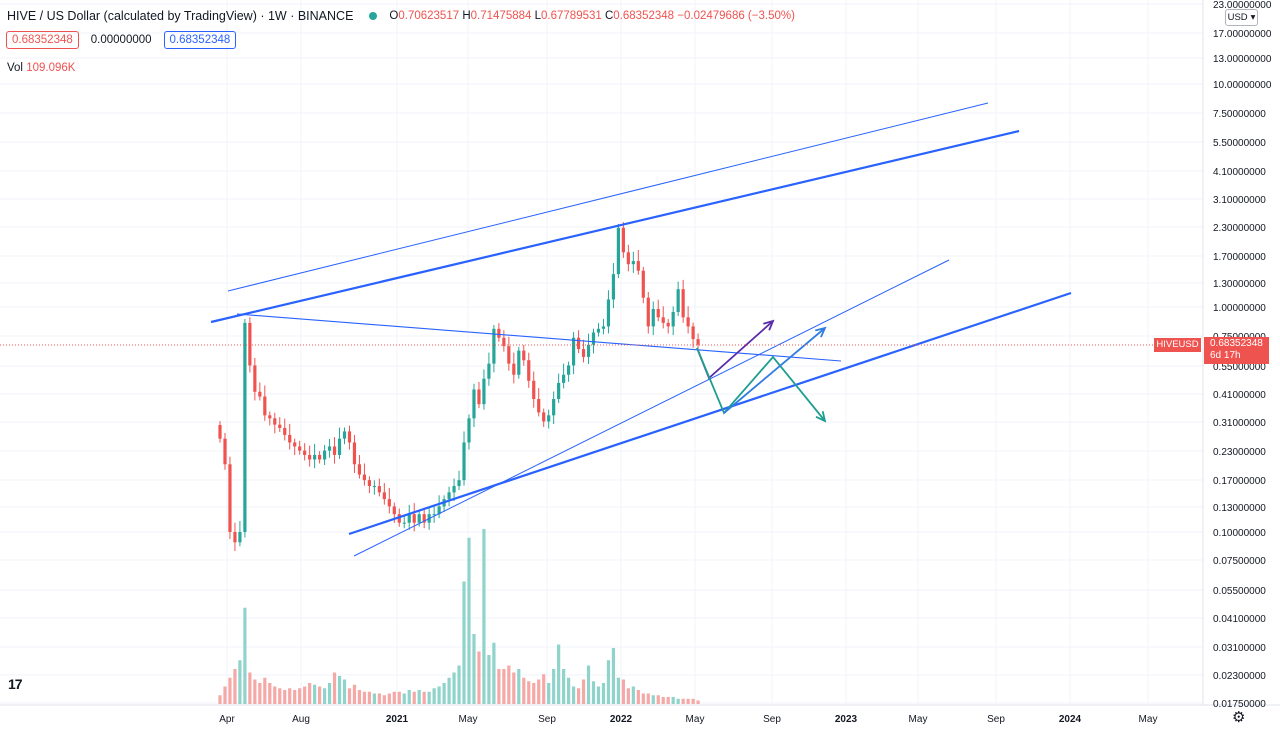 The height and width of the screenshot is (737, 1280). I want to click on price-tick-label: 0.55000000, so click(1239, 367).